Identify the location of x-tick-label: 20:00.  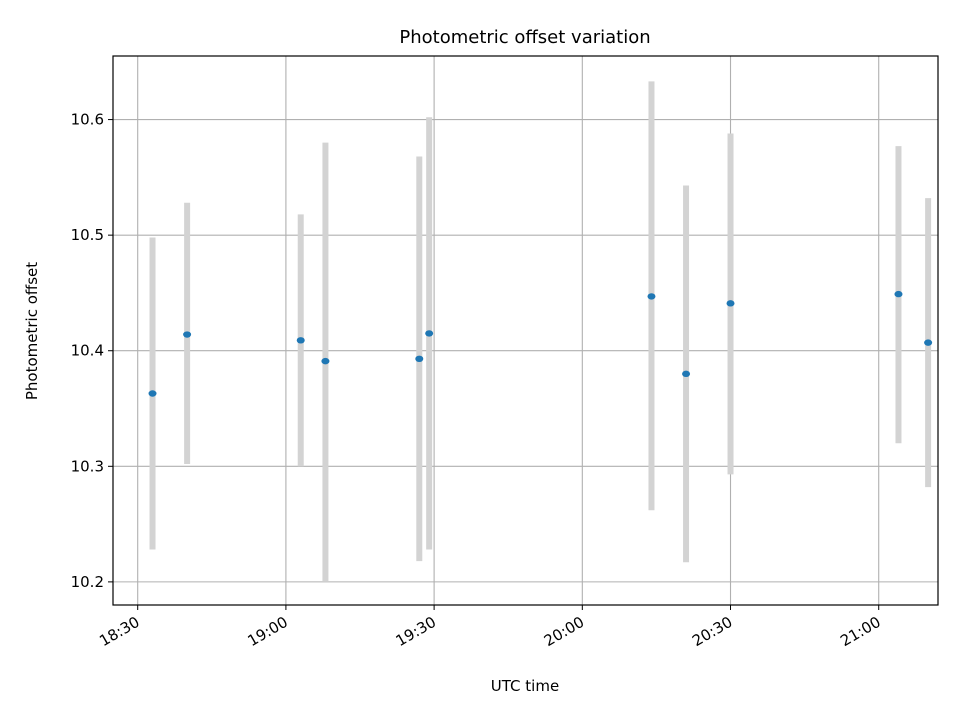
(564, 631).